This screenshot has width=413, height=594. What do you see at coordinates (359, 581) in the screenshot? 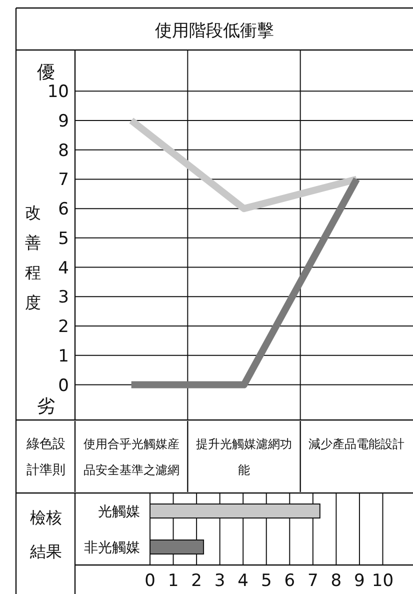
I see `xtick: 9` at bounding box center [359, 581].